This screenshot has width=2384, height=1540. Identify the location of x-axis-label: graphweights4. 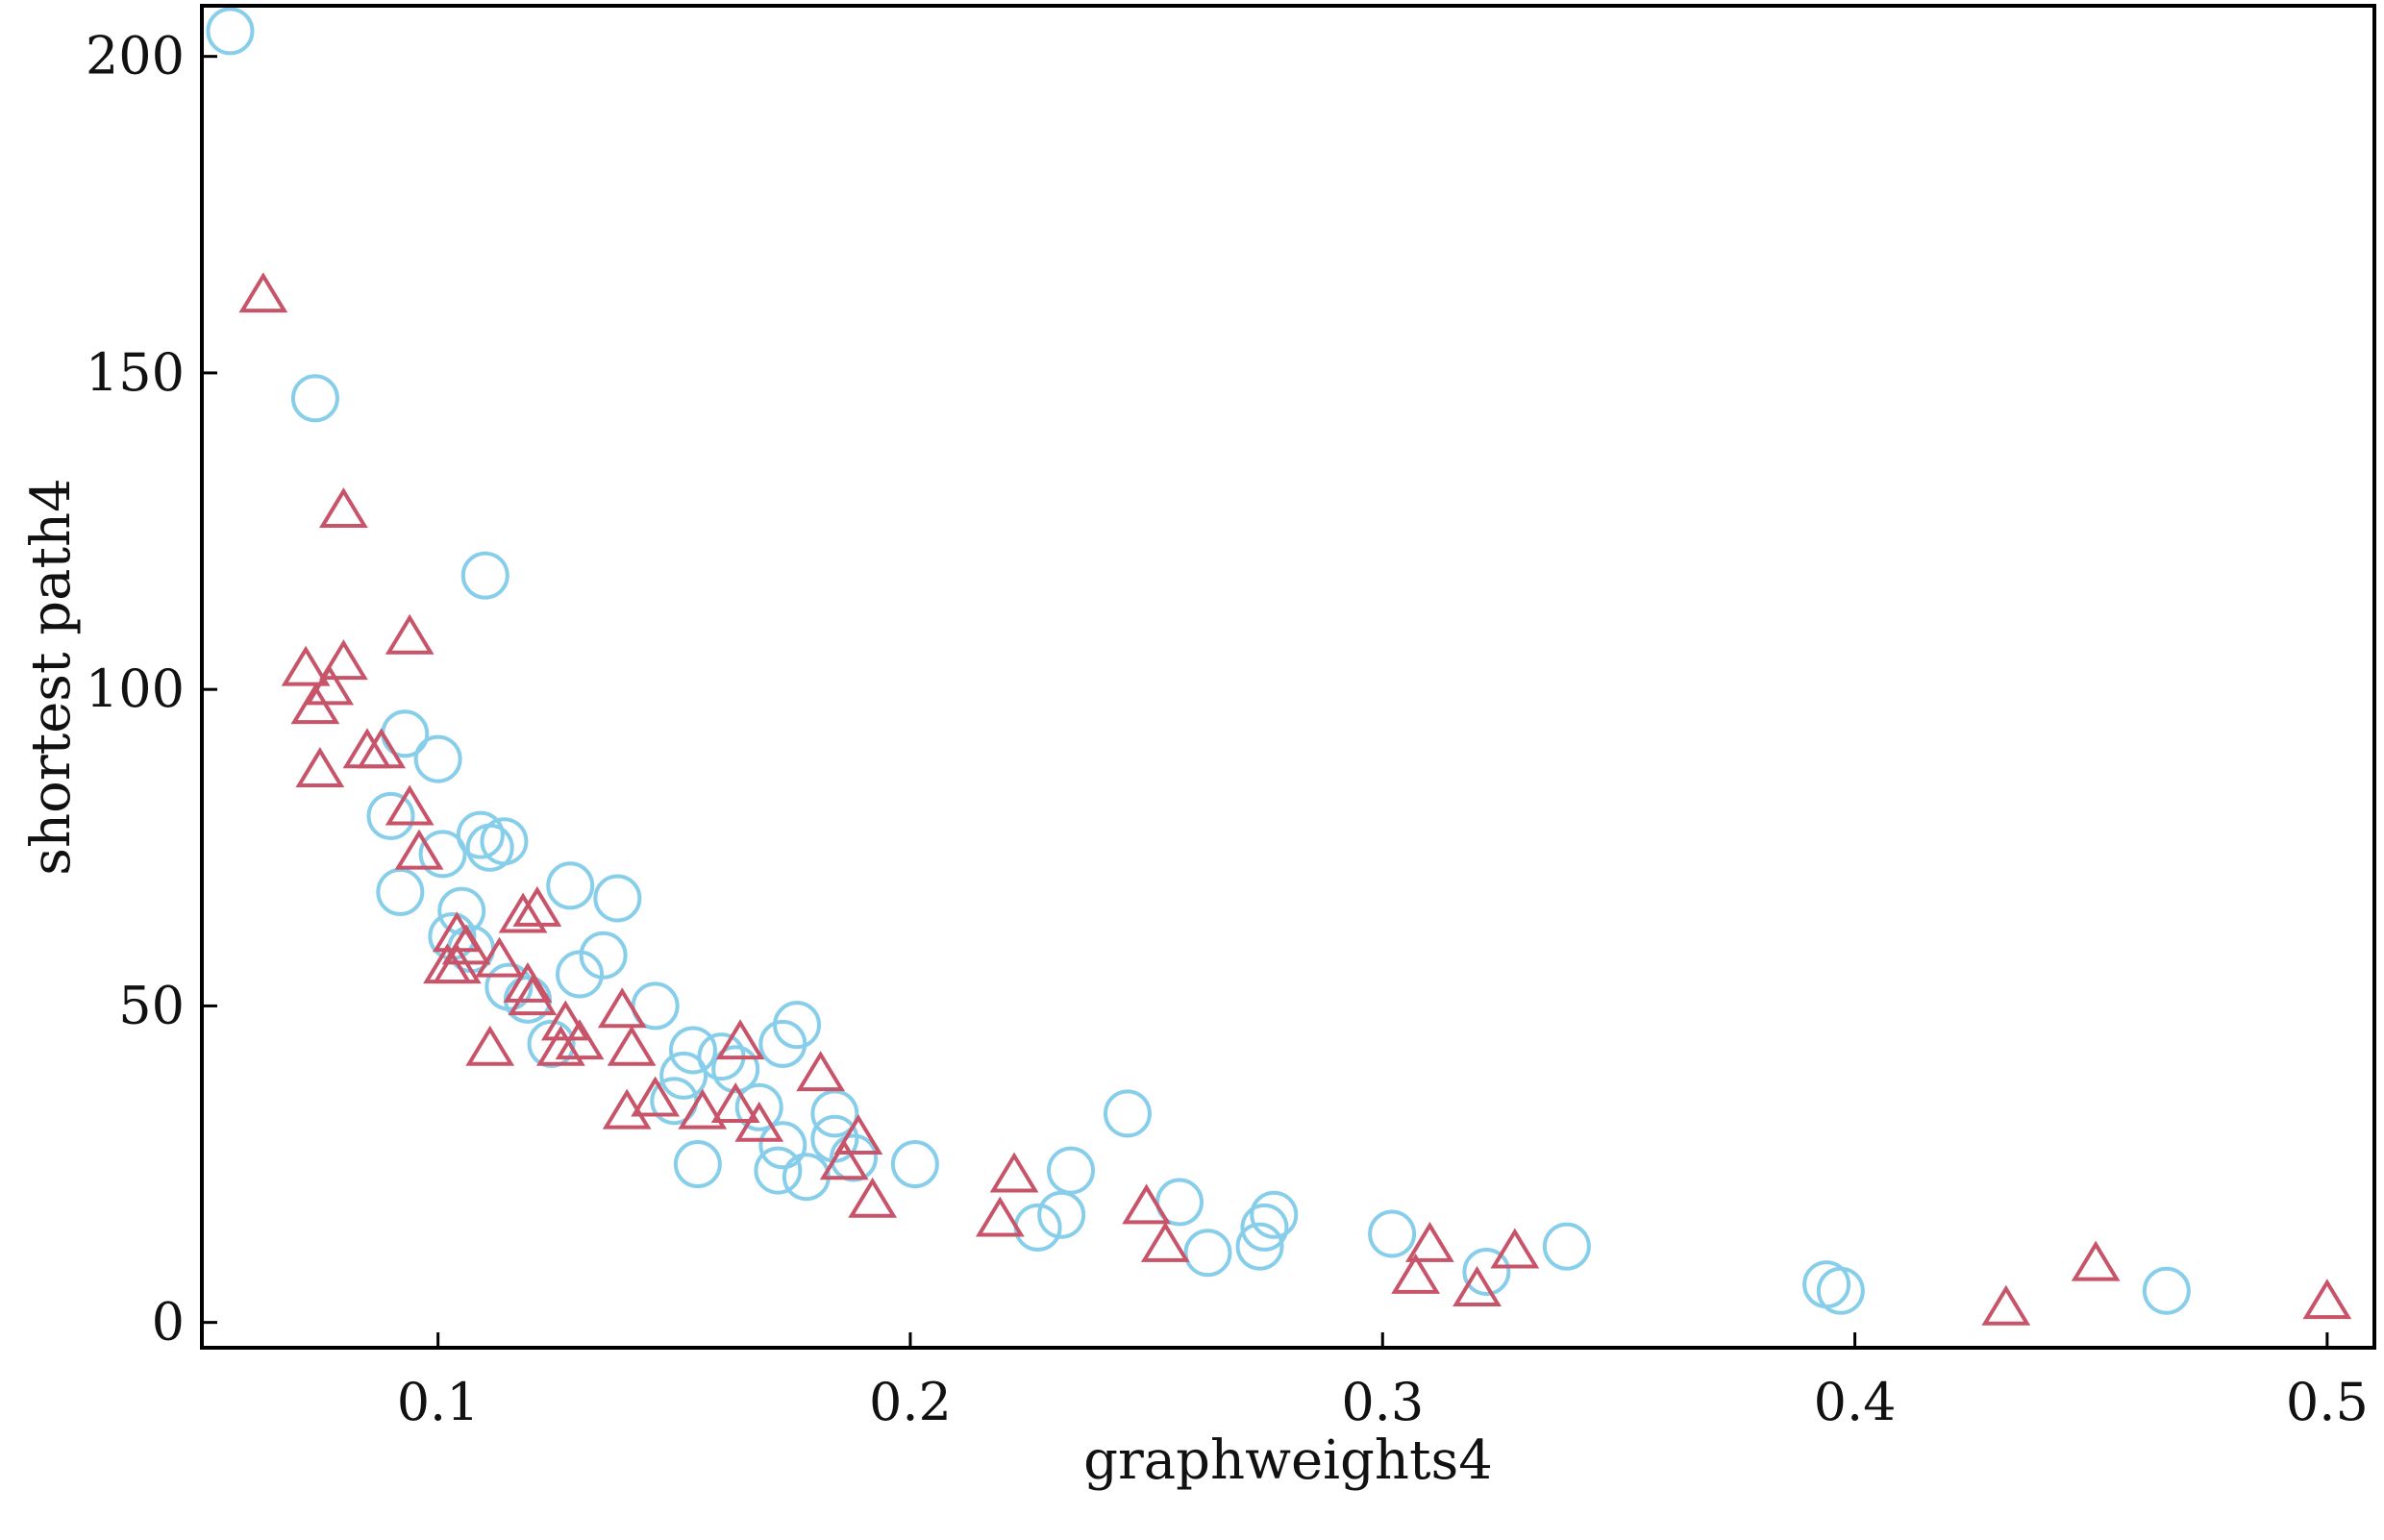
(1288, 1460).